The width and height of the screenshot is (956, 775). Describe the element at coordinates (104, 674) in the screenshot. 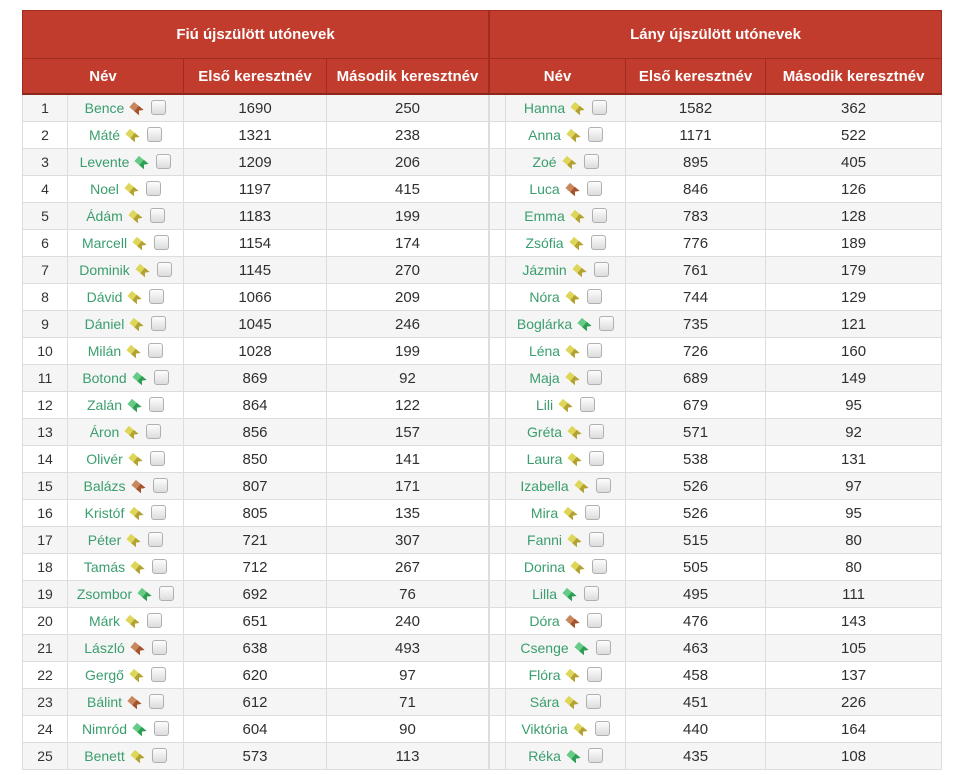

I see `name-link: Gergő` at that location.